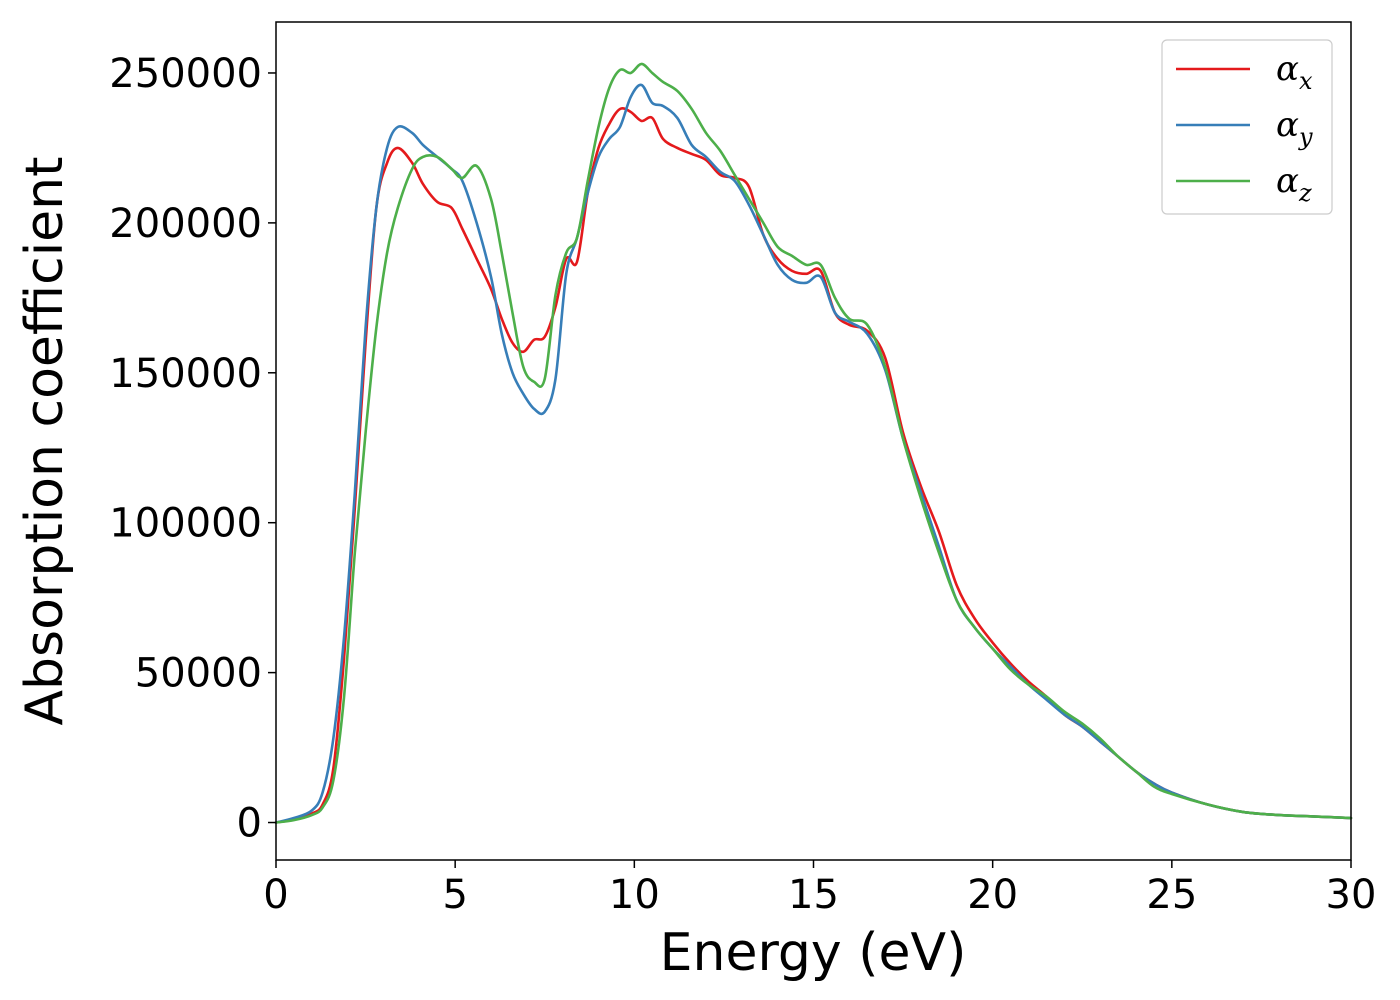 This screenshot has height=1000, width=1400. What do you see at coordinates (185, 524) in the screenshot?
I see `y-tick-label: 100000` at bounding box center [185, 524].